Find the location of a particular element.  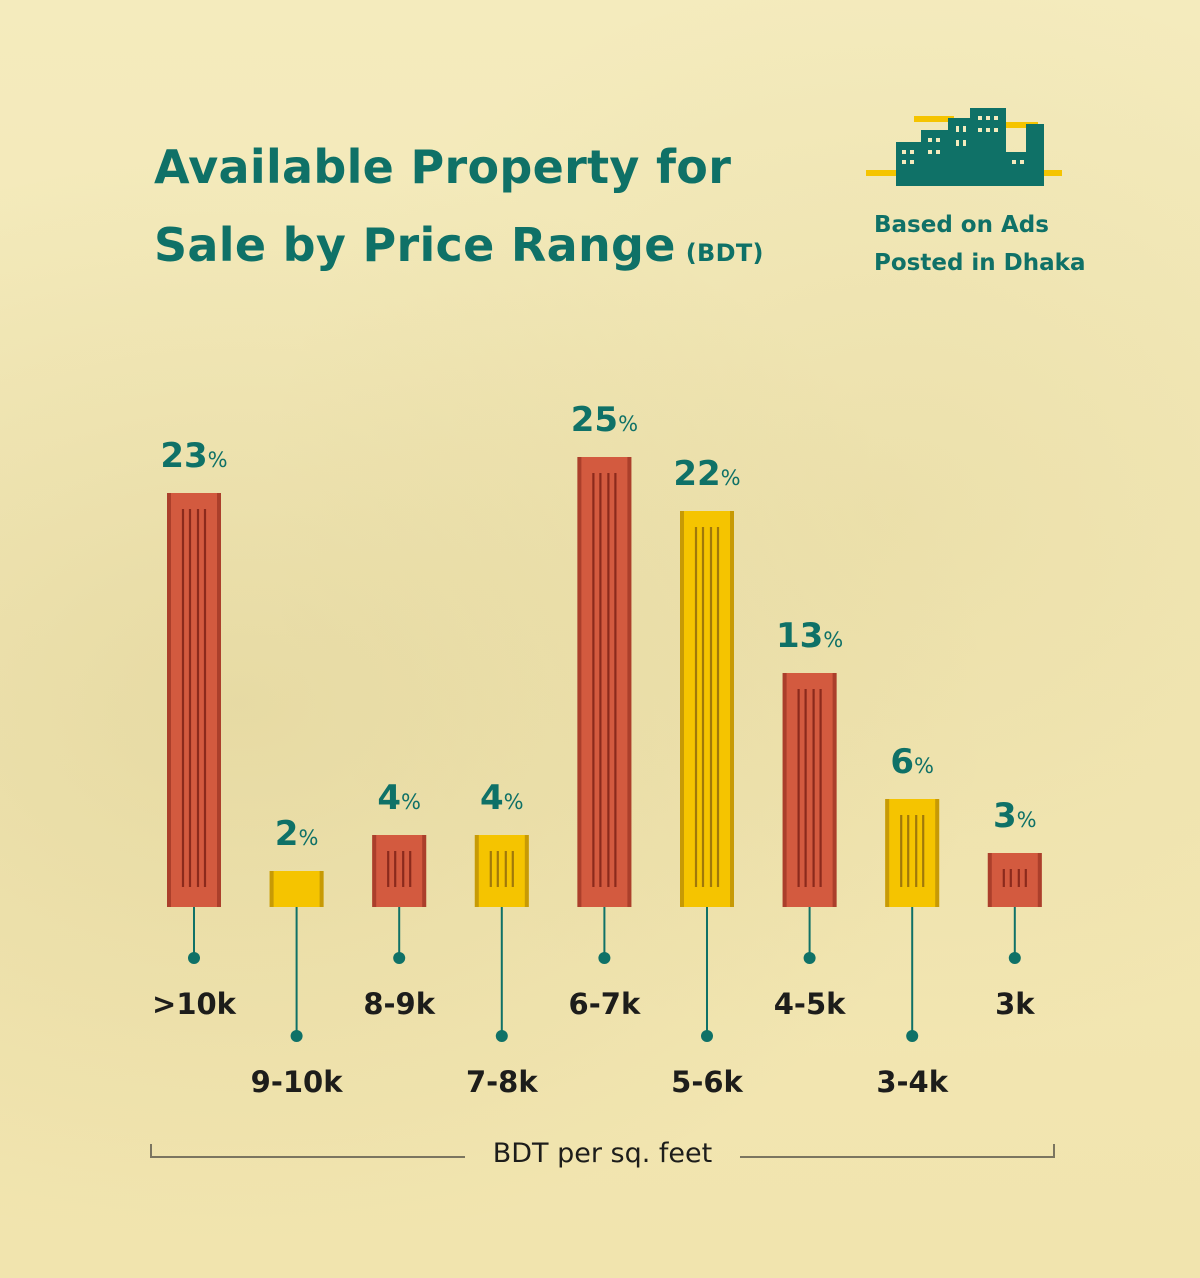

side-note-line-2: Posted in Dhaka is located at coordinates (980, 263).